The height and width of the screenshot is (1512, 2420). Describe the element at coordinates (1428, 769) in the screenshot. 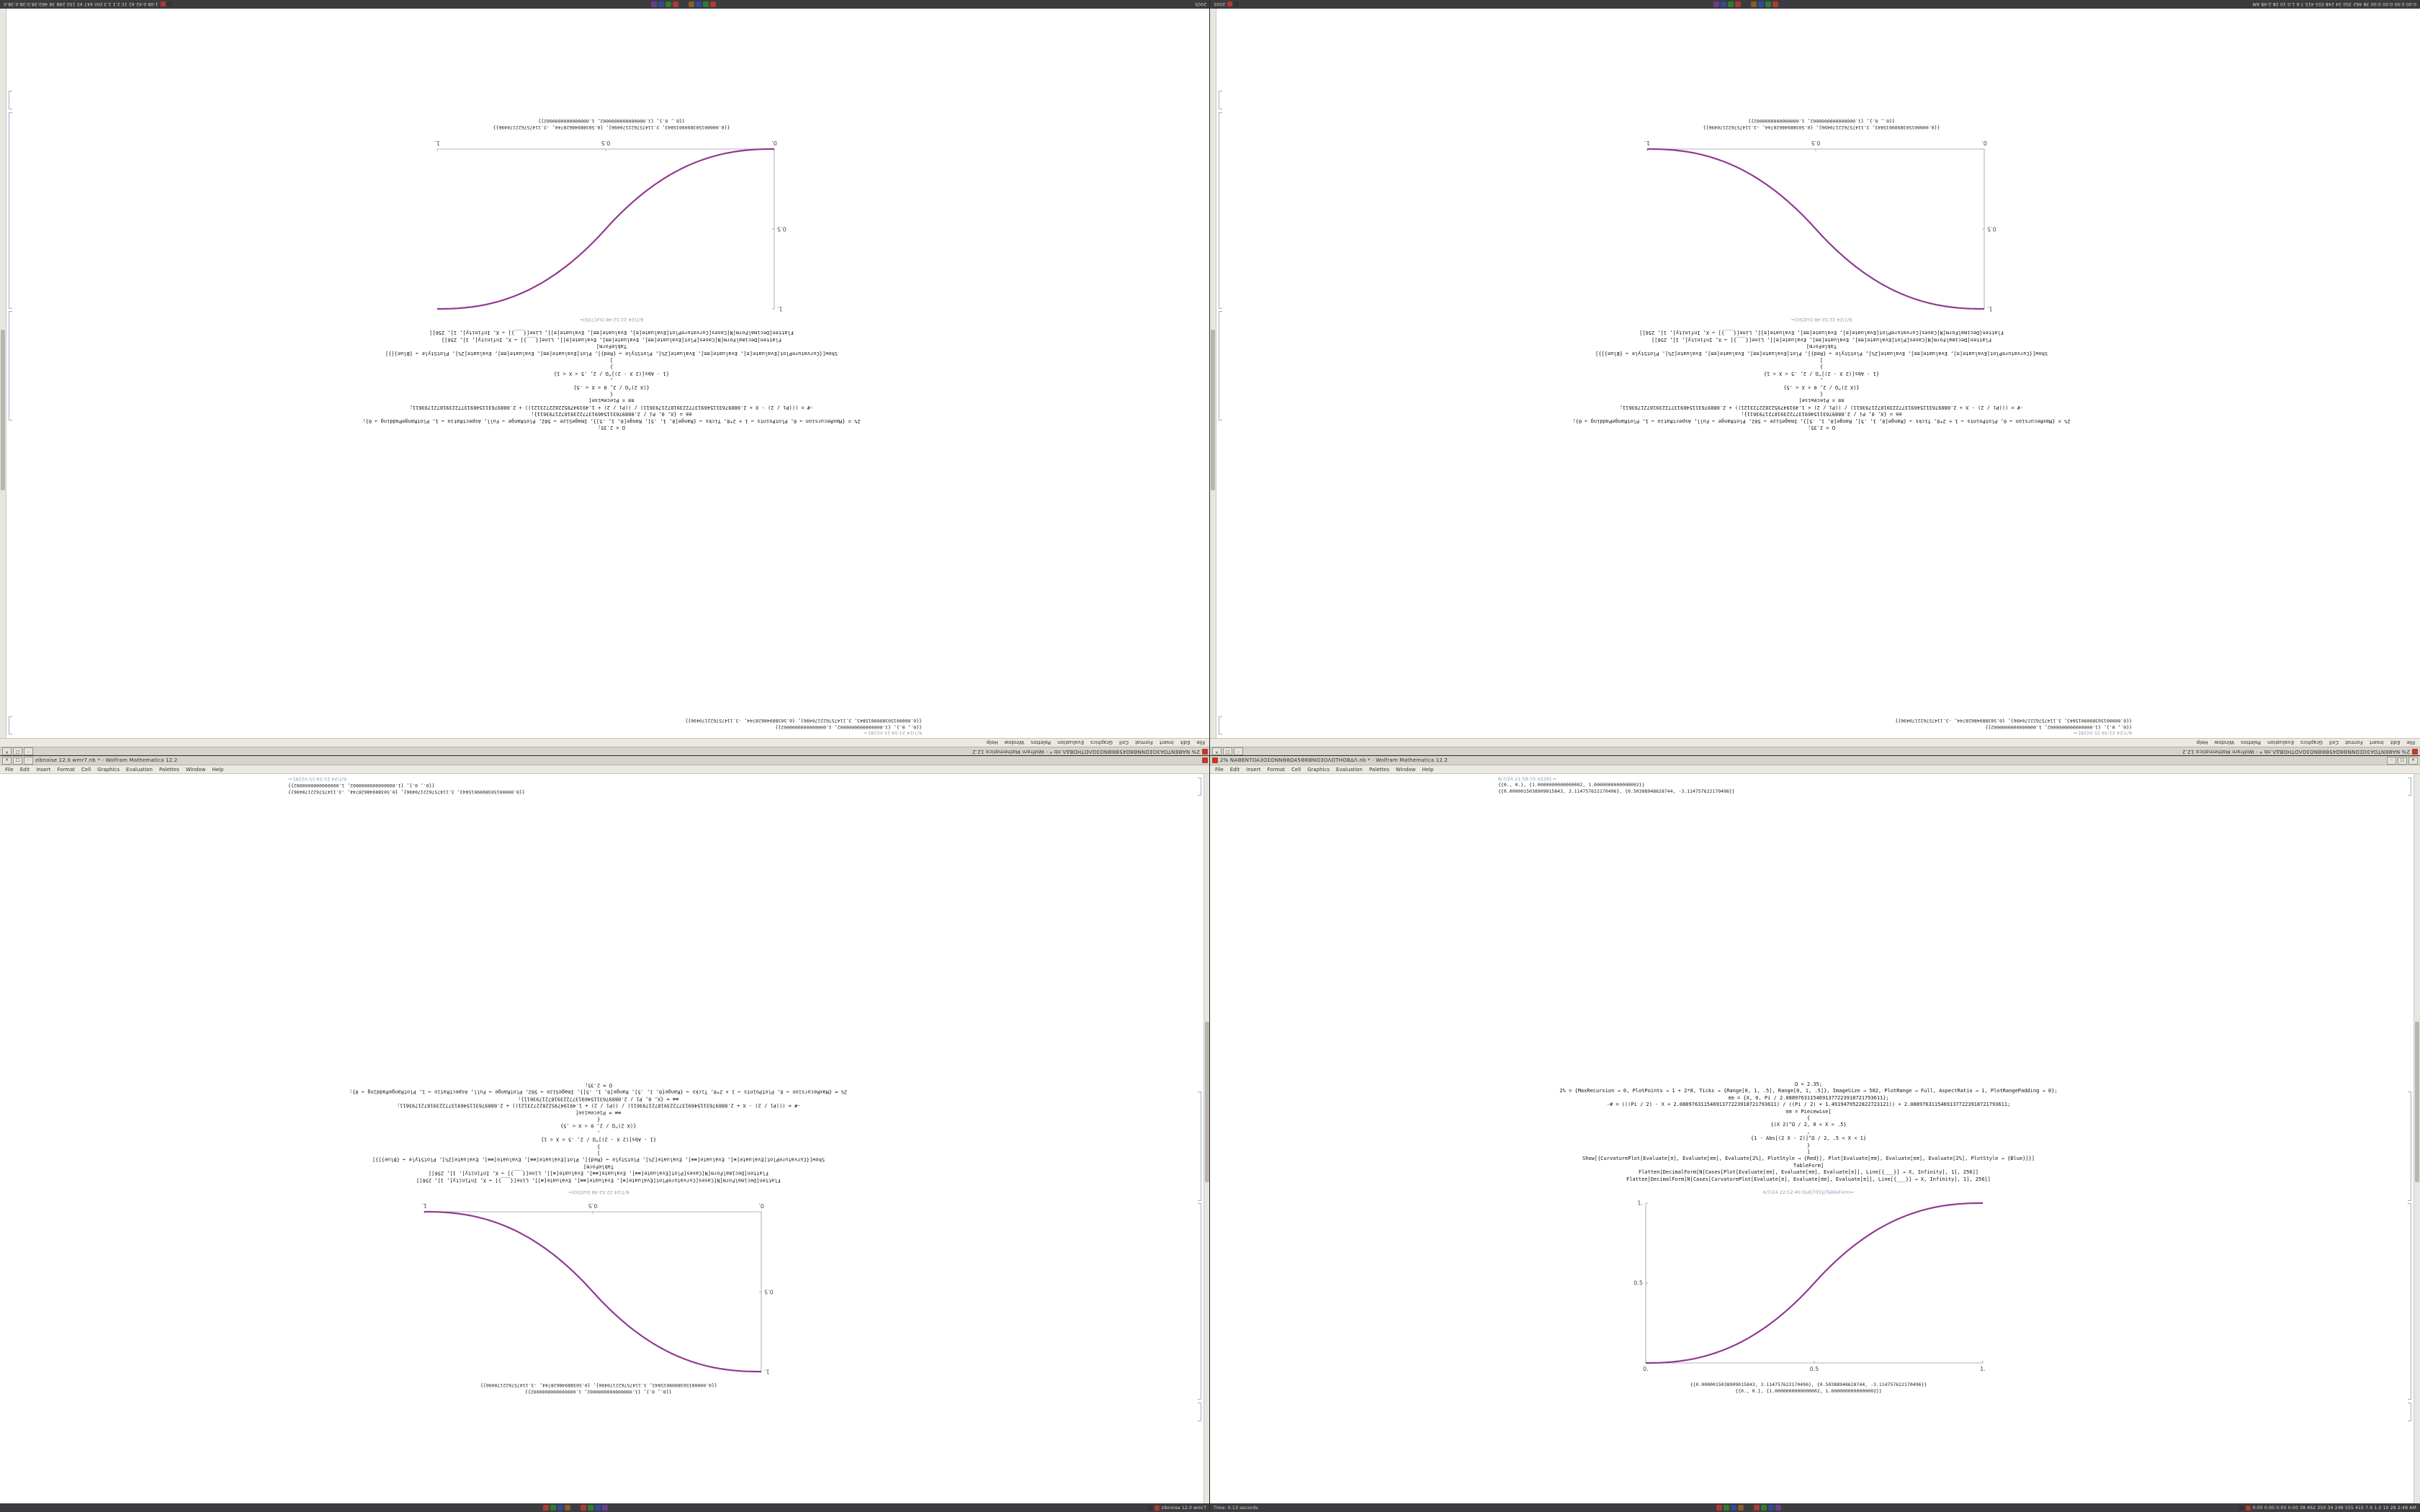

I see `menu-item: Help` at that location.